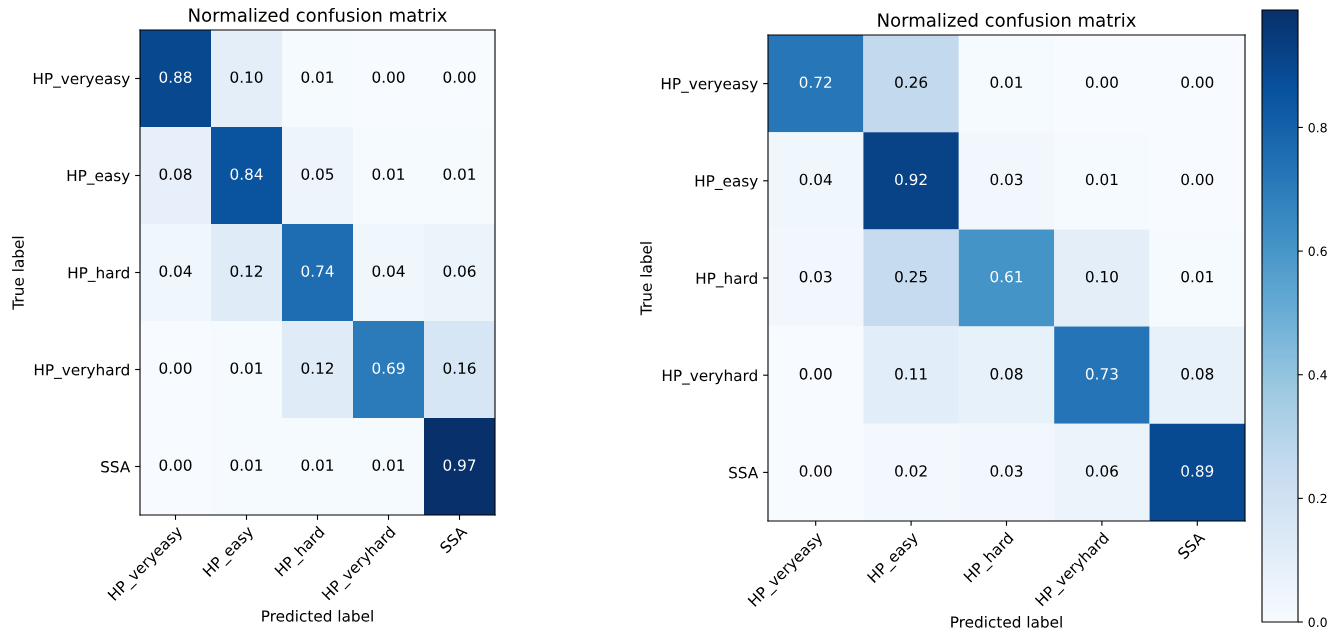 Image resolution: width=1339 pixels, height=632 pixels. What do you see at coordinates (246, 174) in the screenshot?
I see `data-label: 0.84` at bounding box center [246, 174].